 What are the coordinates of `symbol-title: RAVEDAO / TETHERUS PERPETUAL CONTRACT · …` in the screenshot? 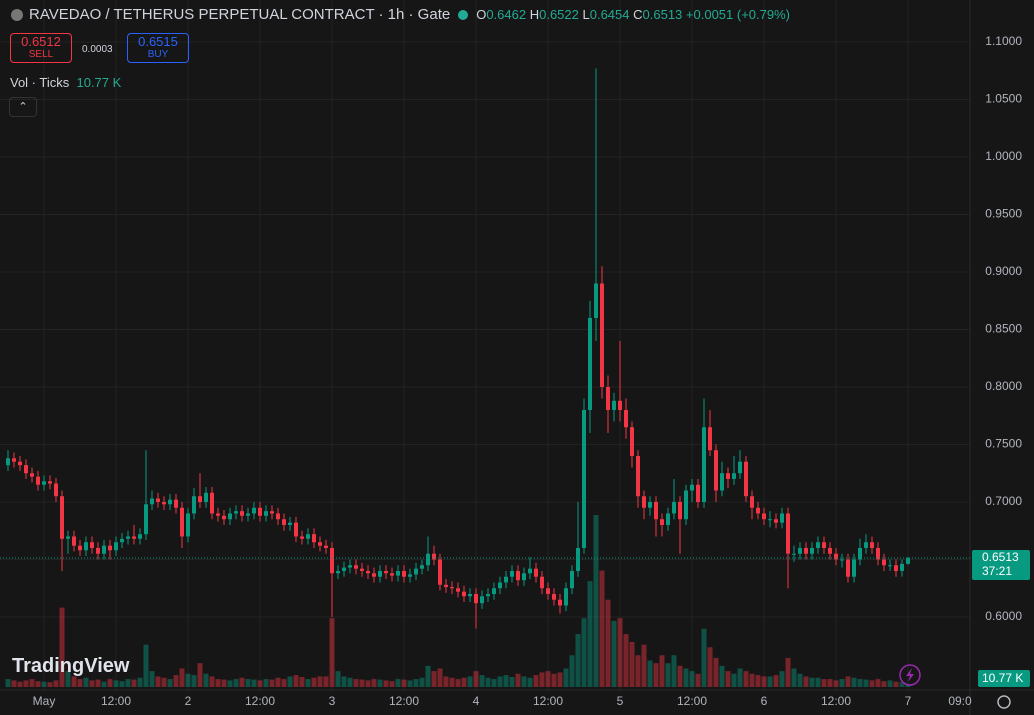 It's located at (240, 14).